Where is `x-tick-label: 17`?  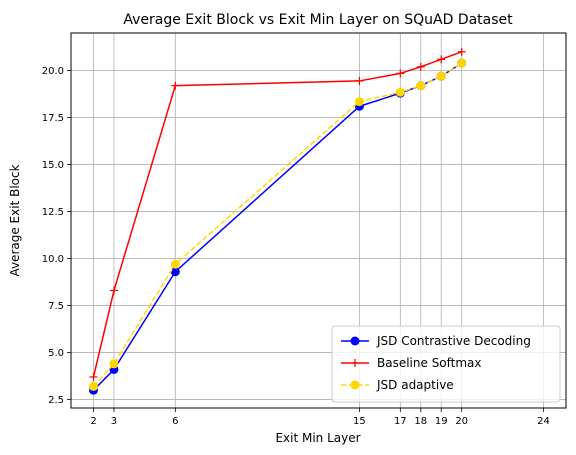
x-tick-label: 17 is located at coordinates (400, 421).